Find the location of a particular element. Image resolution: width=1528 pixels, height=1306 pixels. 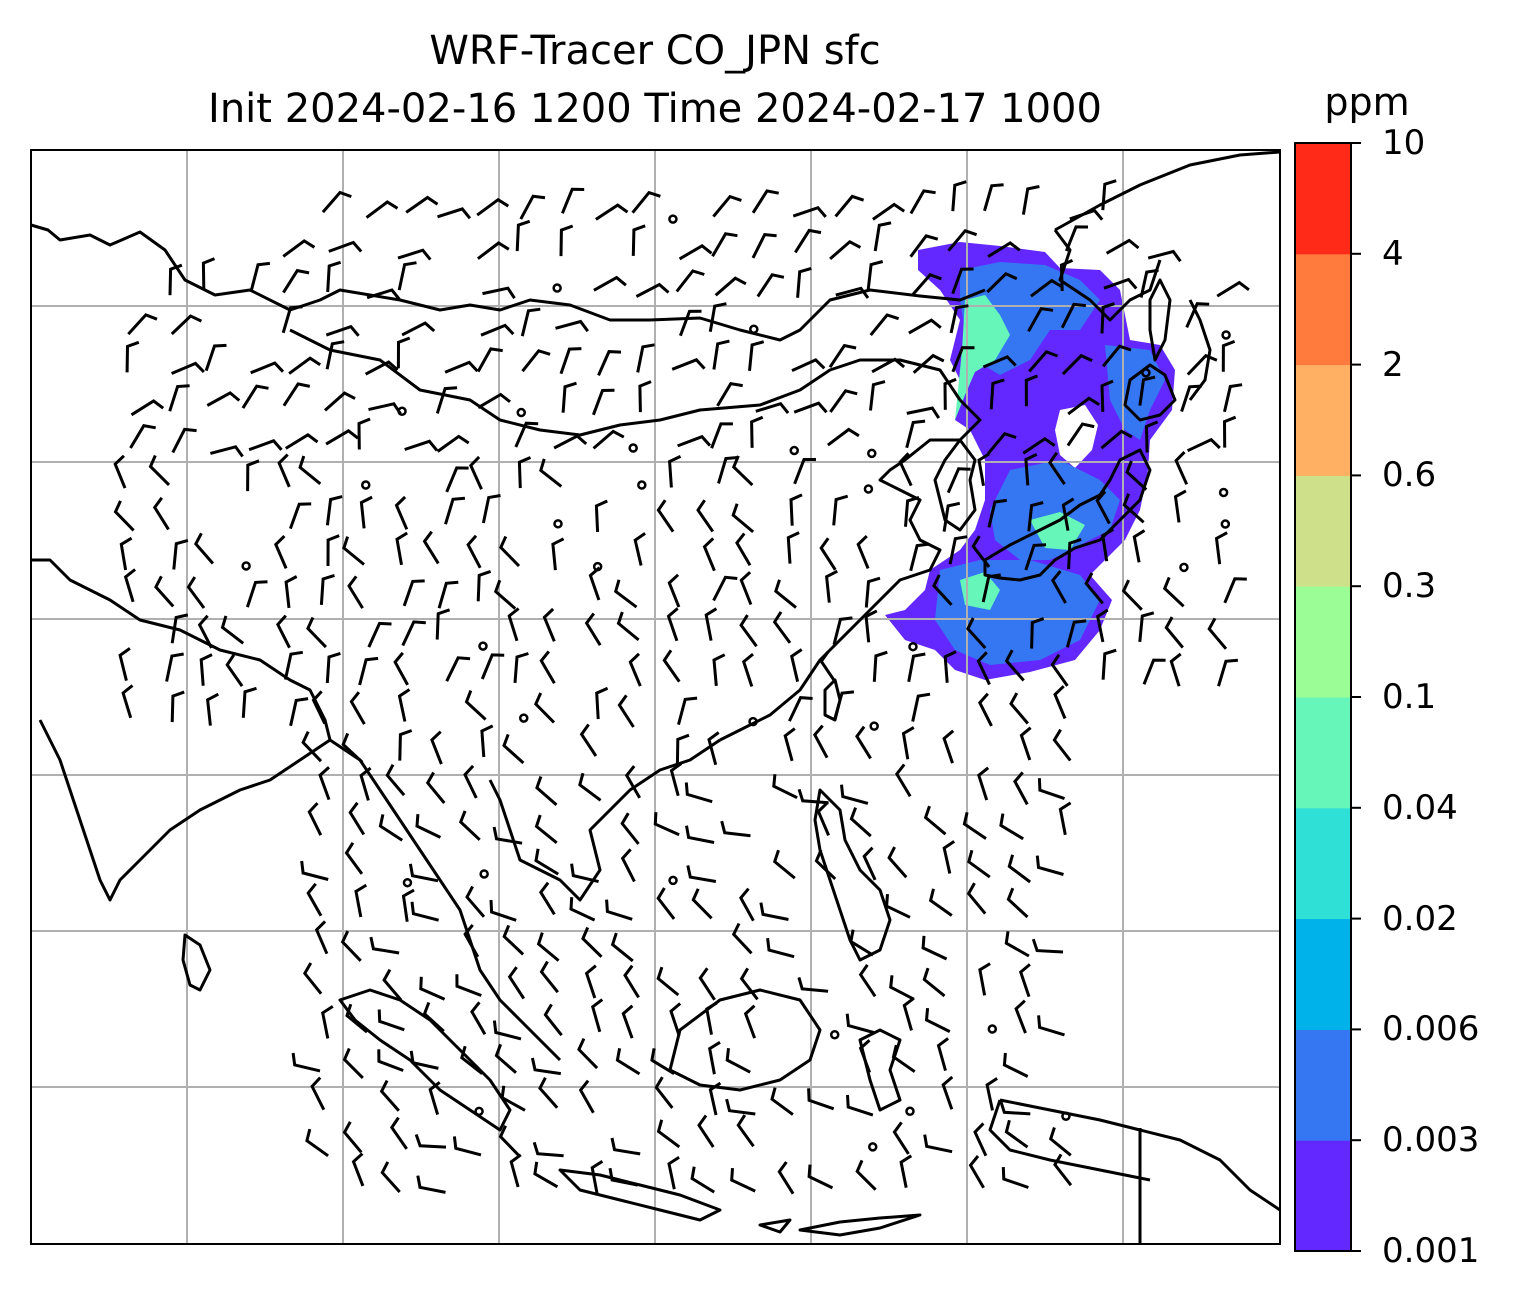

colorbar is located at coordinates (1327, 697).